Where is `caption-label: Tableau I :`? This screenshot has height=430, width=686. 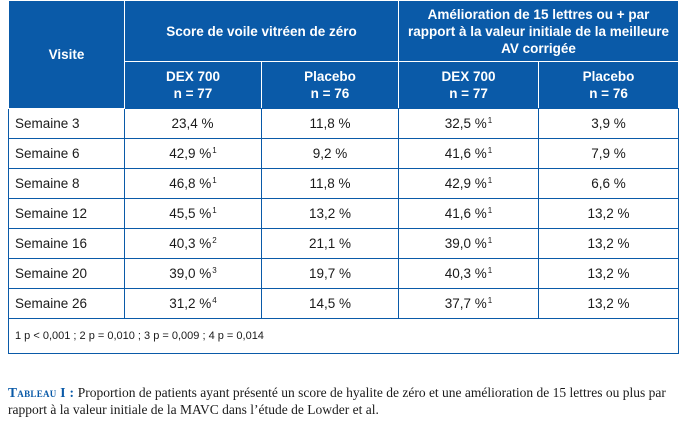 caption-label: Tableau I : is located at coordinates (41, 392).